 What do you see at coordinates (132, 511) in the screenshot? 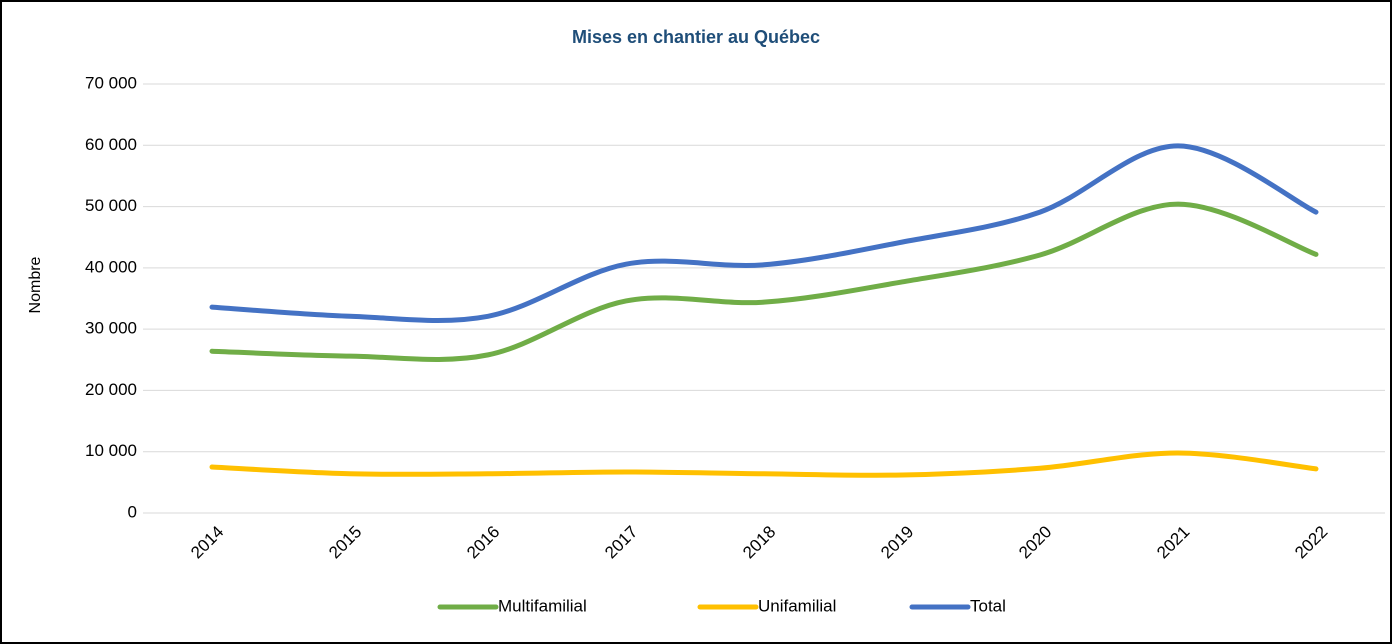
I see `y-tick-label: 0` at bounding box center [132, 511].